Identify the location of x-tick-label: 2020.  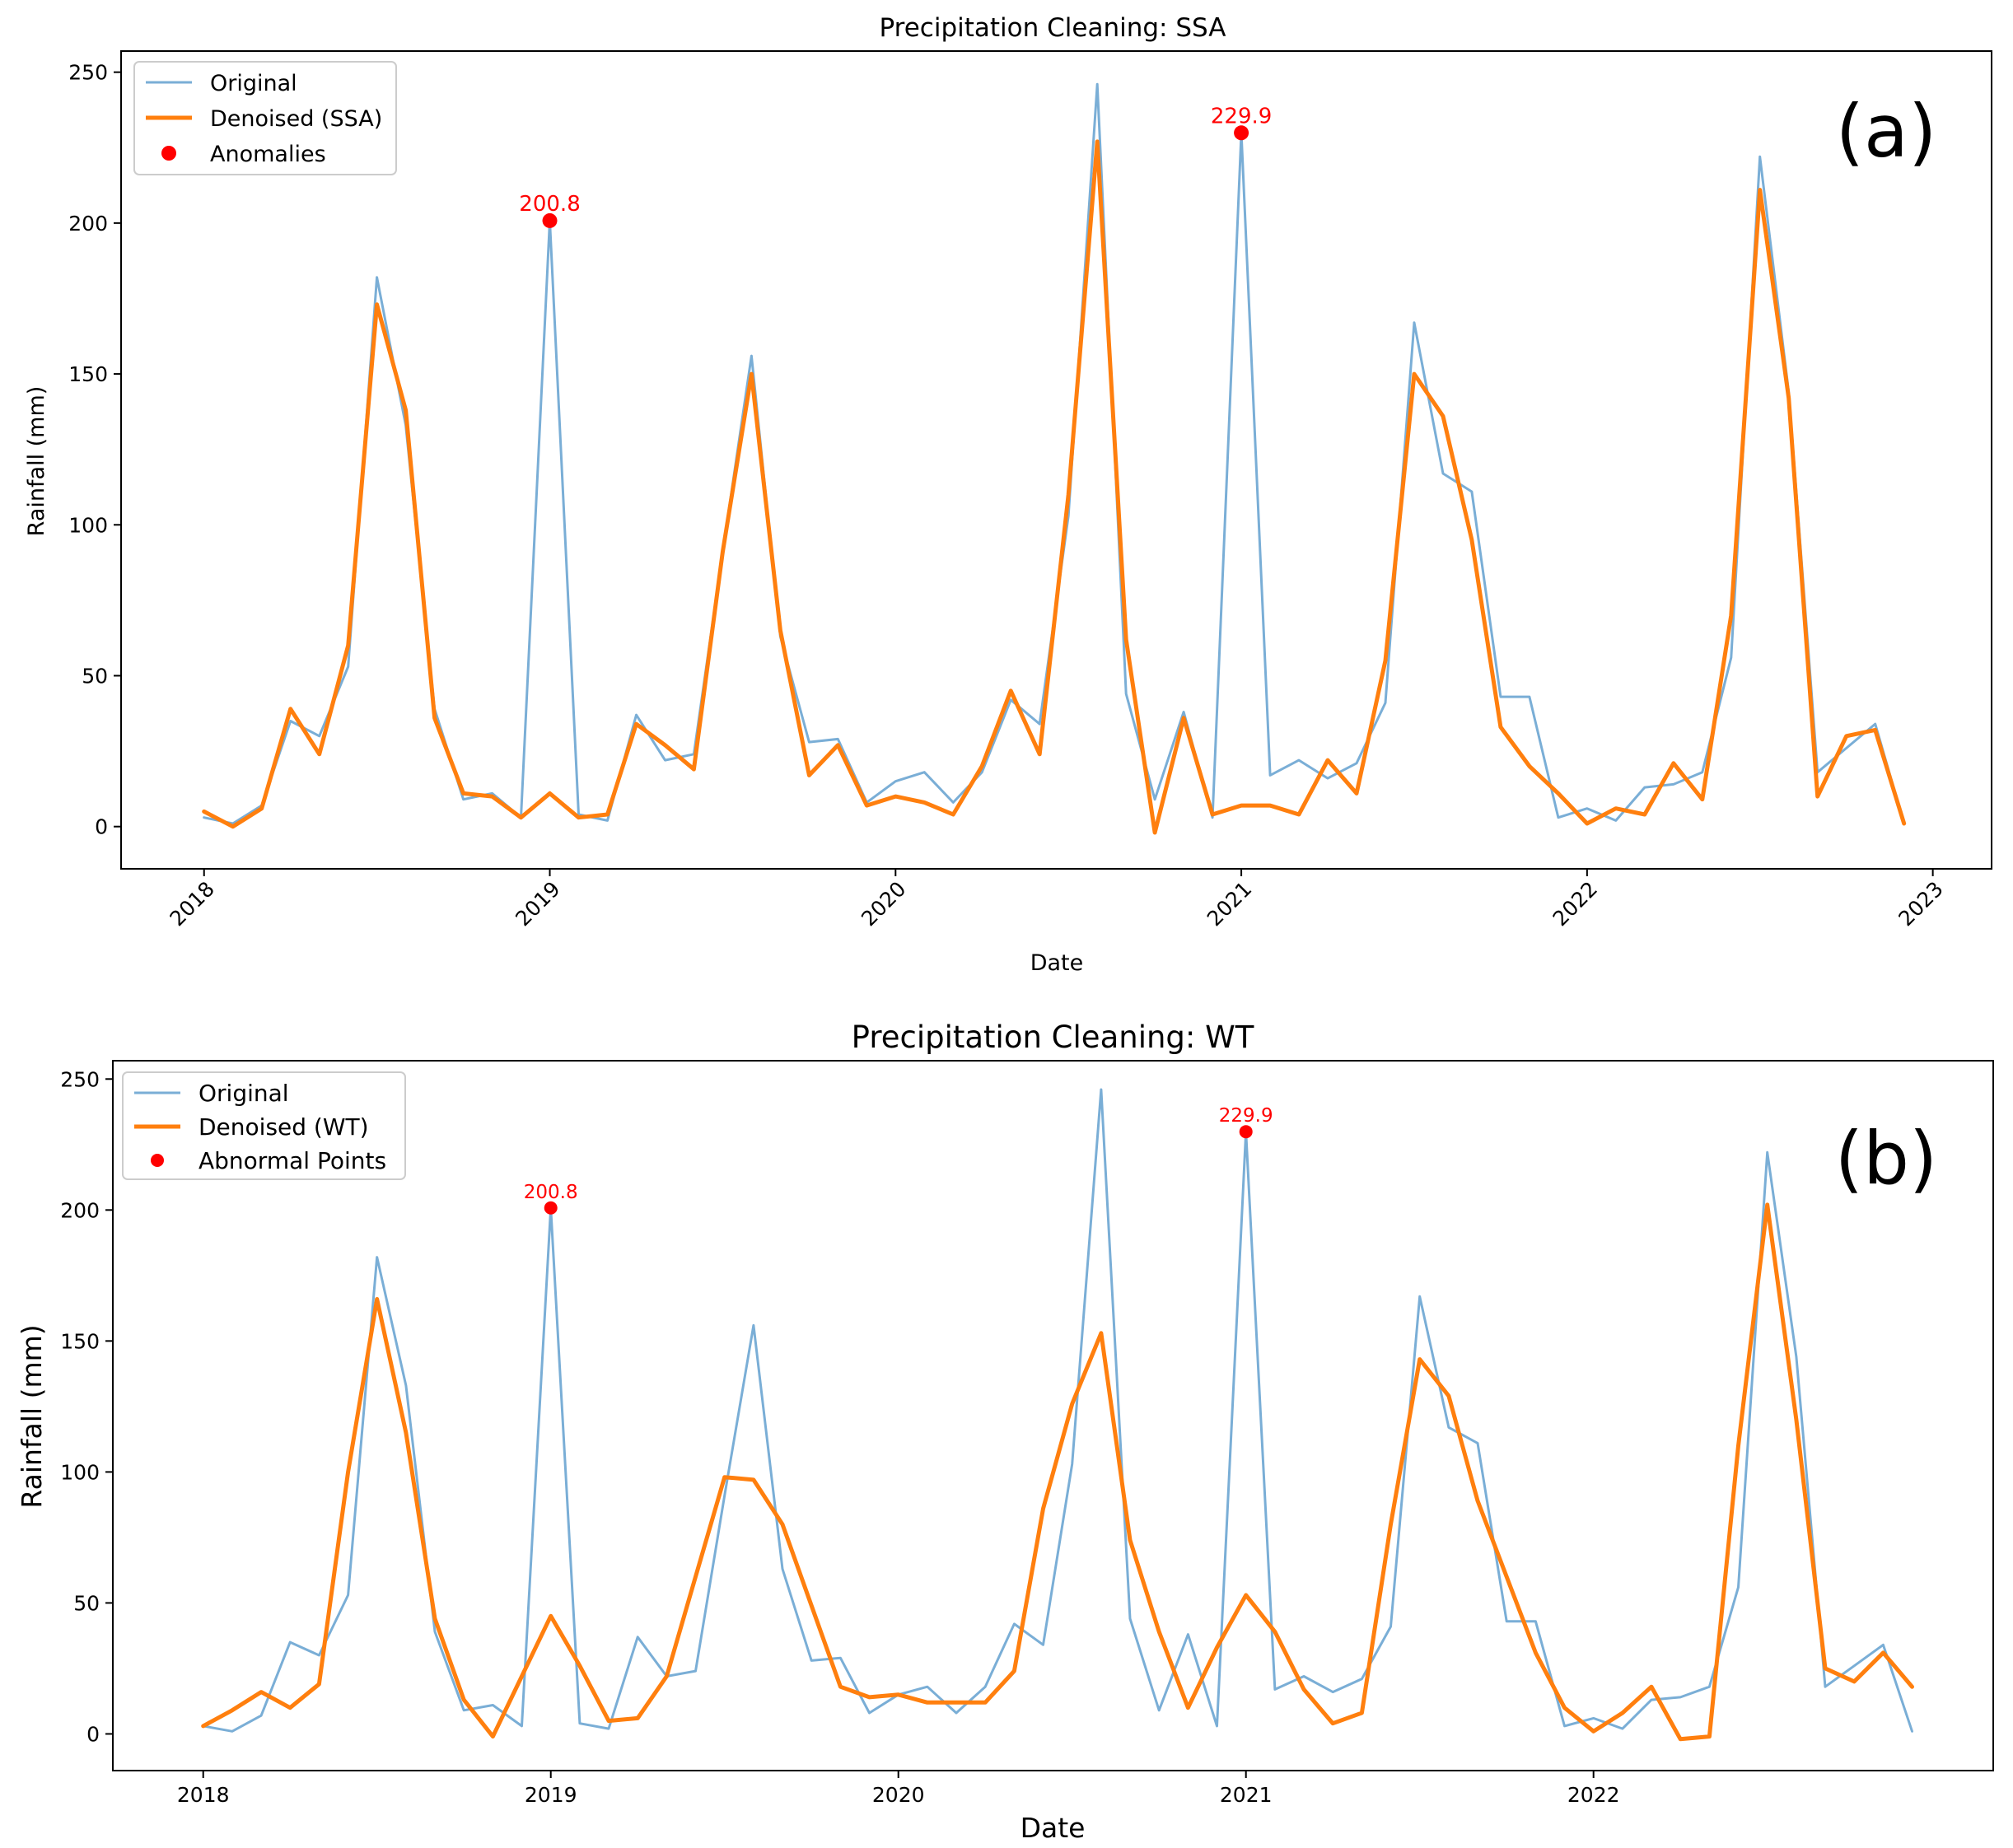
(898, 1795).